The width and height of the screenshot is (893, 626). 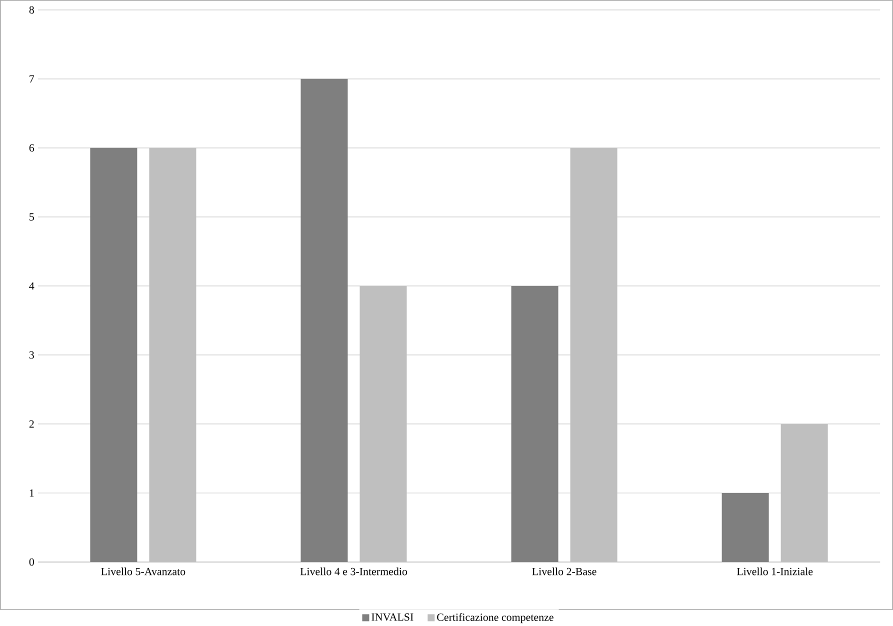 What do you see at coordinates (32, 492) in the screenshot?
I see `y-tick-label: 1` at bounding box center [32, 492].